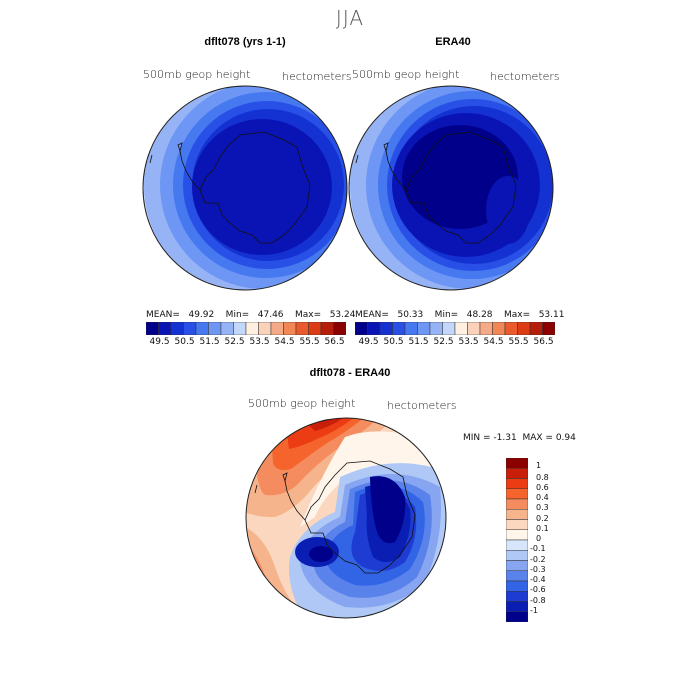  I want to click on colorbar-model-tick-label: 52.5, so click(234, 342).